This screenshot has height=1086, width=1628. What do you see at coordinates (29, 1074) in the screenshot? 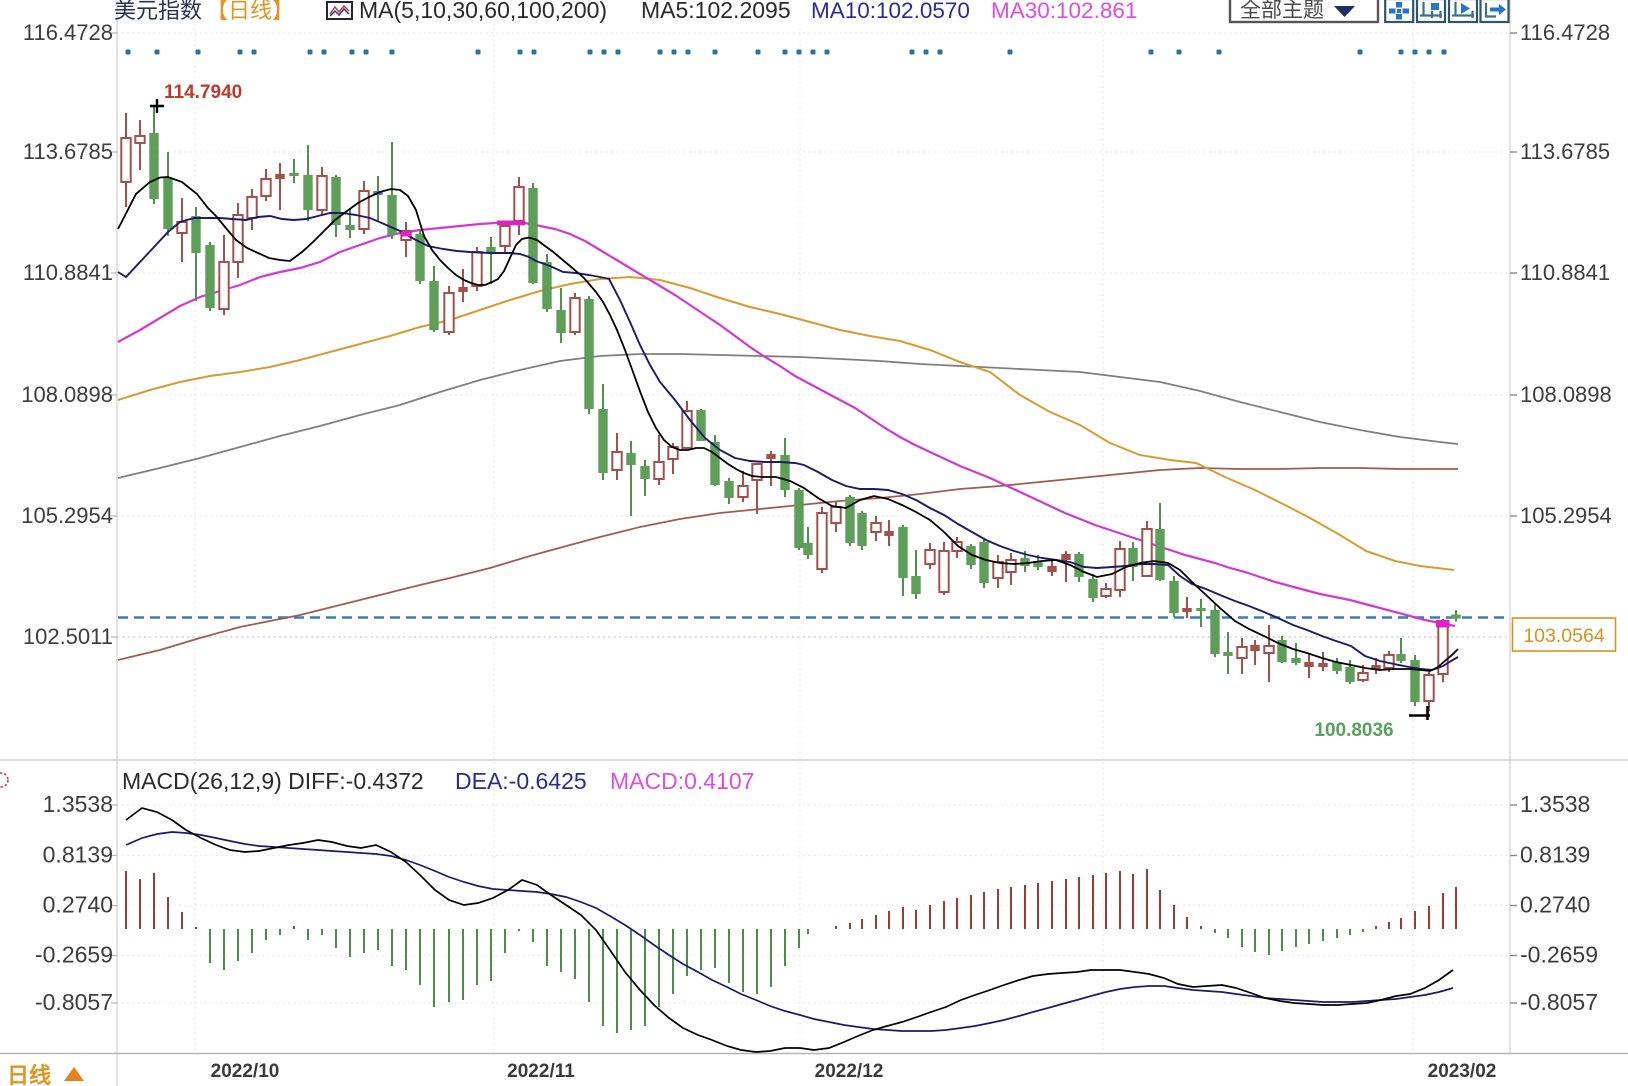
I see `svg-text: 日线` at bounding box center [29, 1074].